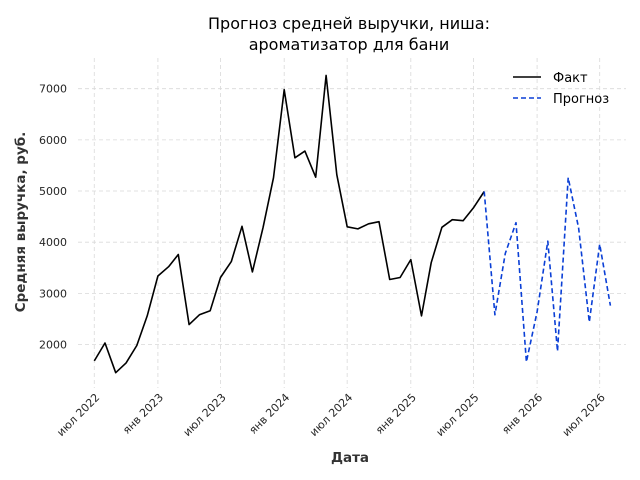  I want to click on x-tick-label: июл 2023, so click(205, 415).